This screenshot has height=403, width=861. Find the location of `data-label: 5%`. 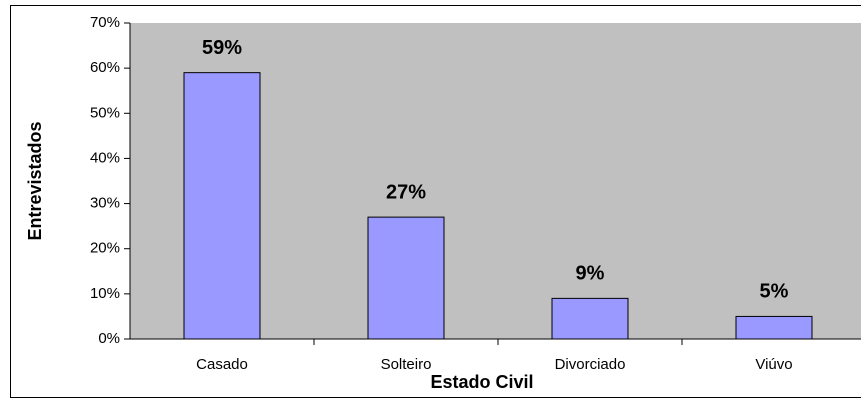

data-label: 5% is located at coordinates (774, 292).